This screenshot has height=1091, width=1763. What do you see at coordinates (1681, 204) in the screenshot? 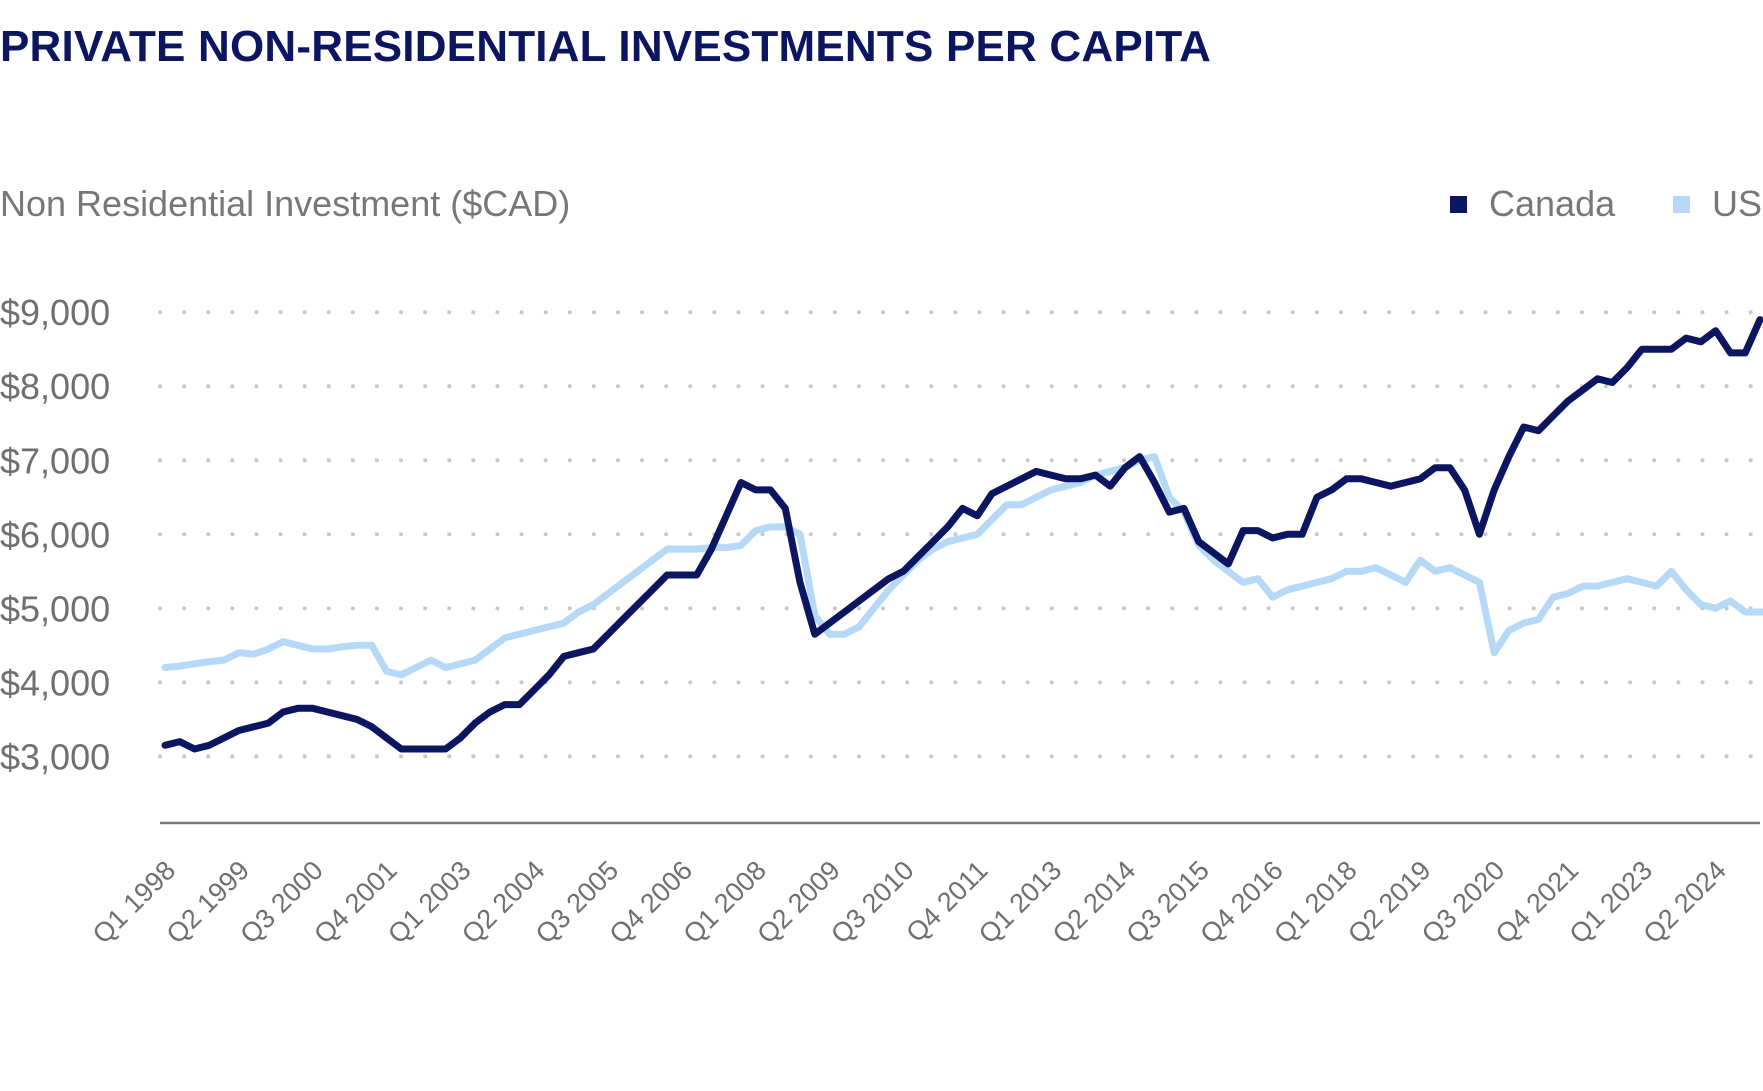
I see `legend-swatch-us` at bounding box center [1681, 204].